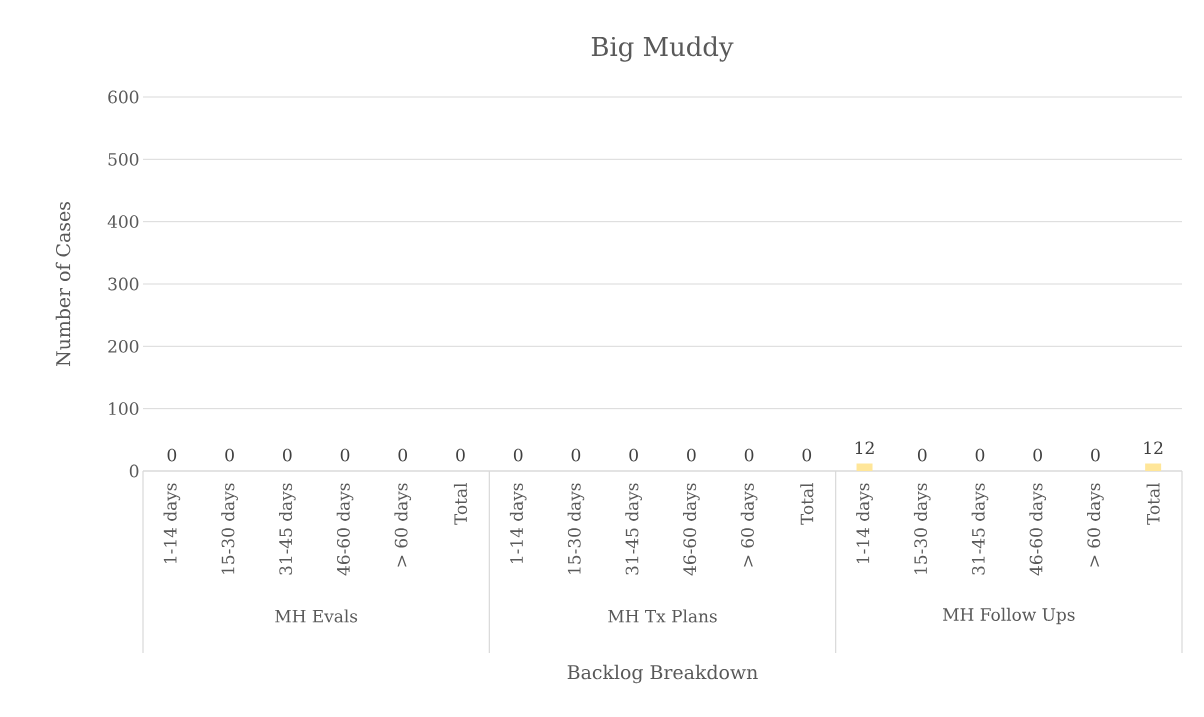 Image resolution: width=1204 pixels, height=717 pixels. Describe the element at coordinates (662, 49) in the screenshot. I see `chart-title: Big Muddy` at that location.